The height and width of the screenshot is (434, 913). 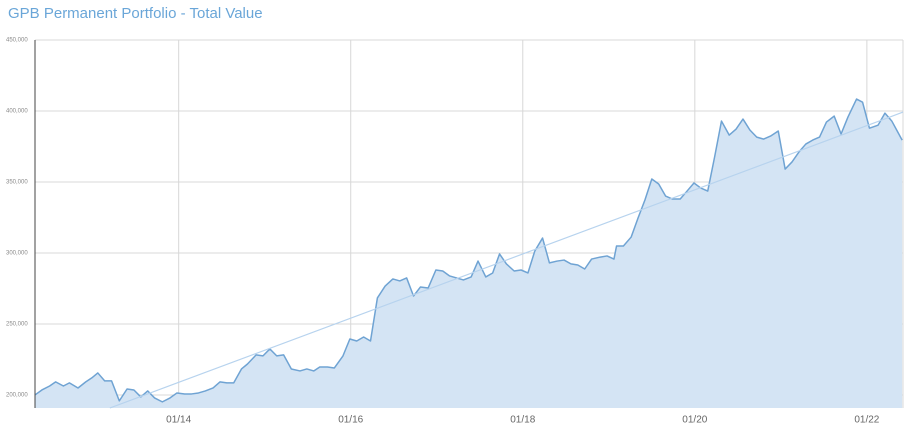 What do you see at coordinates (17, 112) in the screenshot?
I see `y-tick-label: 400,000` at bounding box center [17, 112].